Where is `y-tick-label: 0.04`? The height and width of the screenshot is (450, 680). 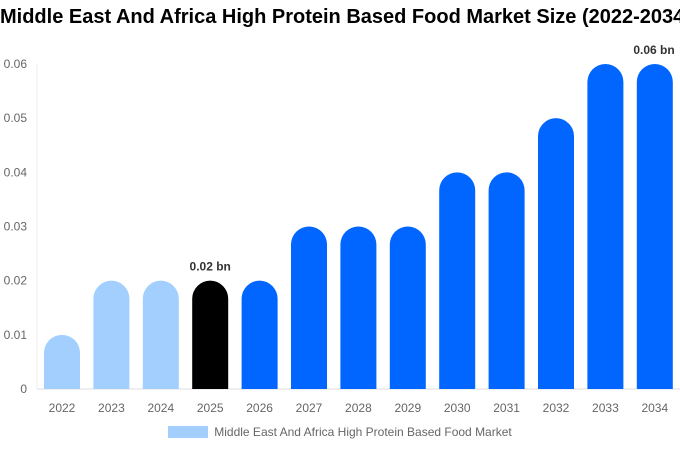 y-tick-label: 0.04 is located at coordinates (16, 172).